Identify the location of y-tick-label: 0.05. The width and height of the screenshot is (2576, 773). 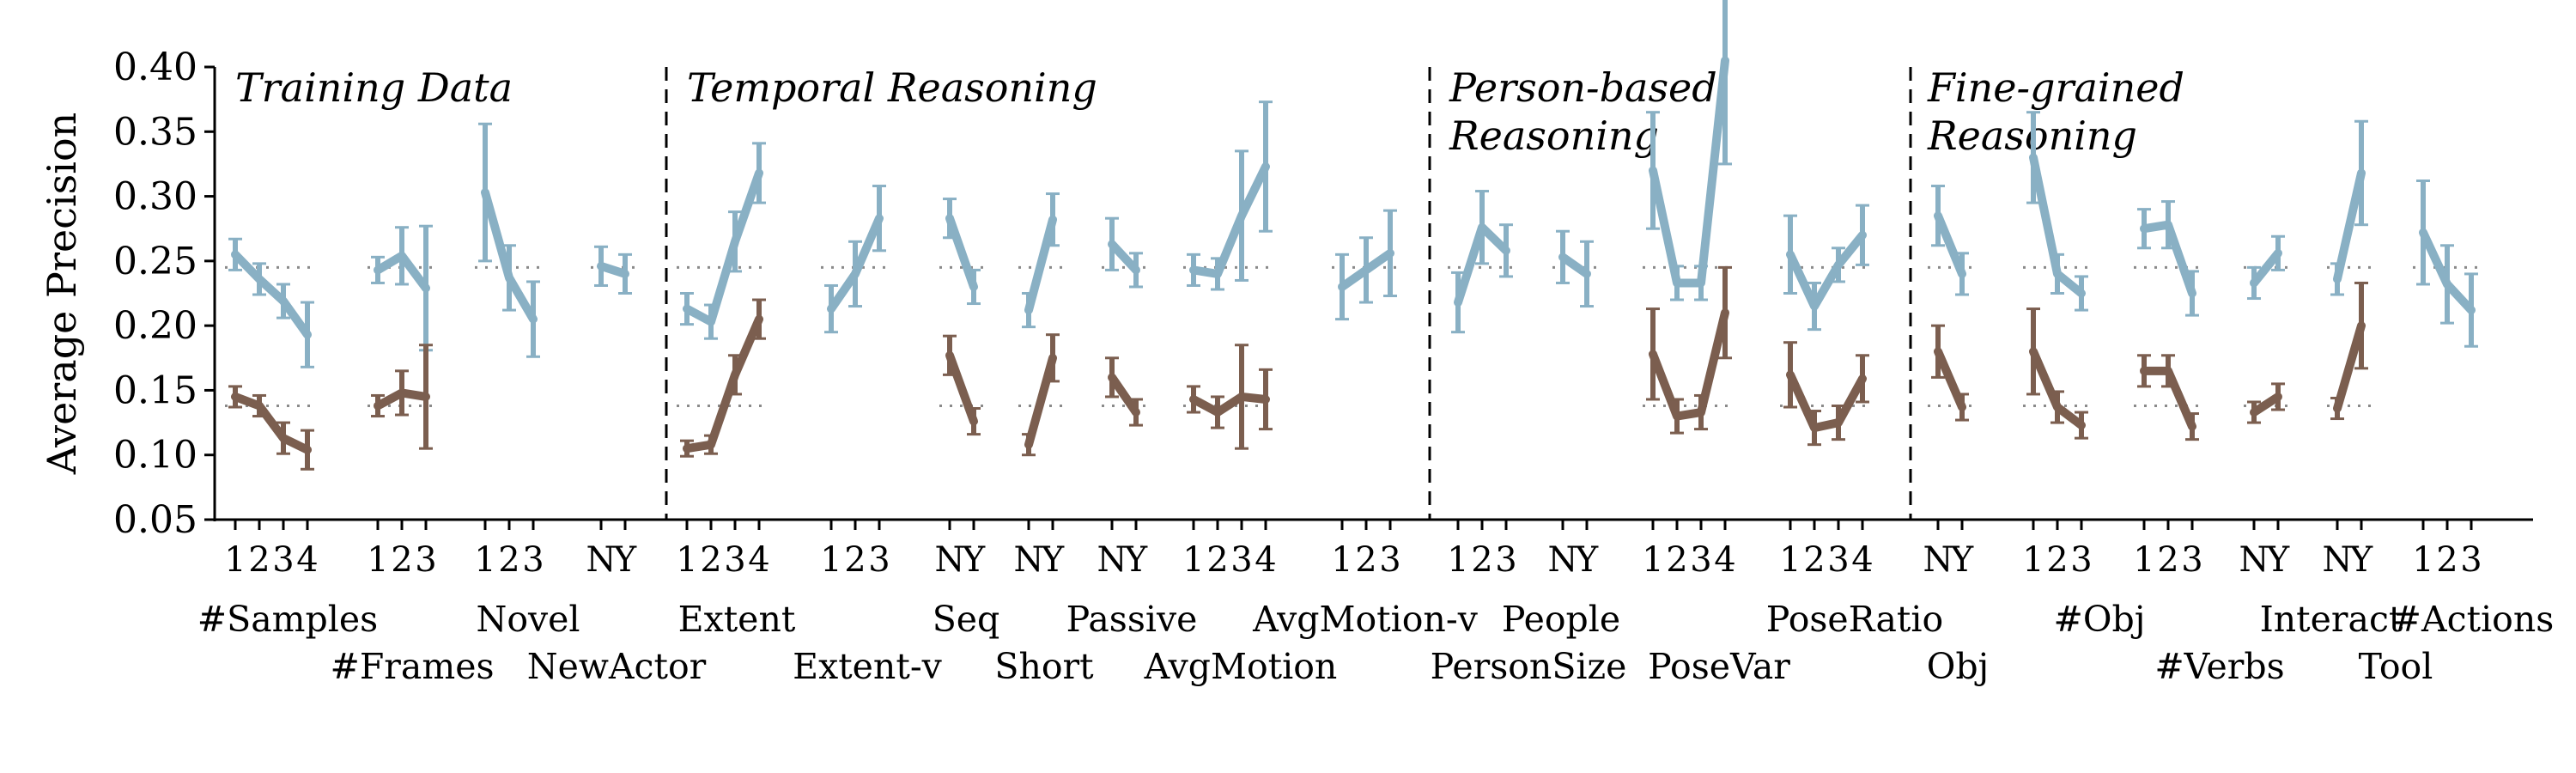
(155, 520).